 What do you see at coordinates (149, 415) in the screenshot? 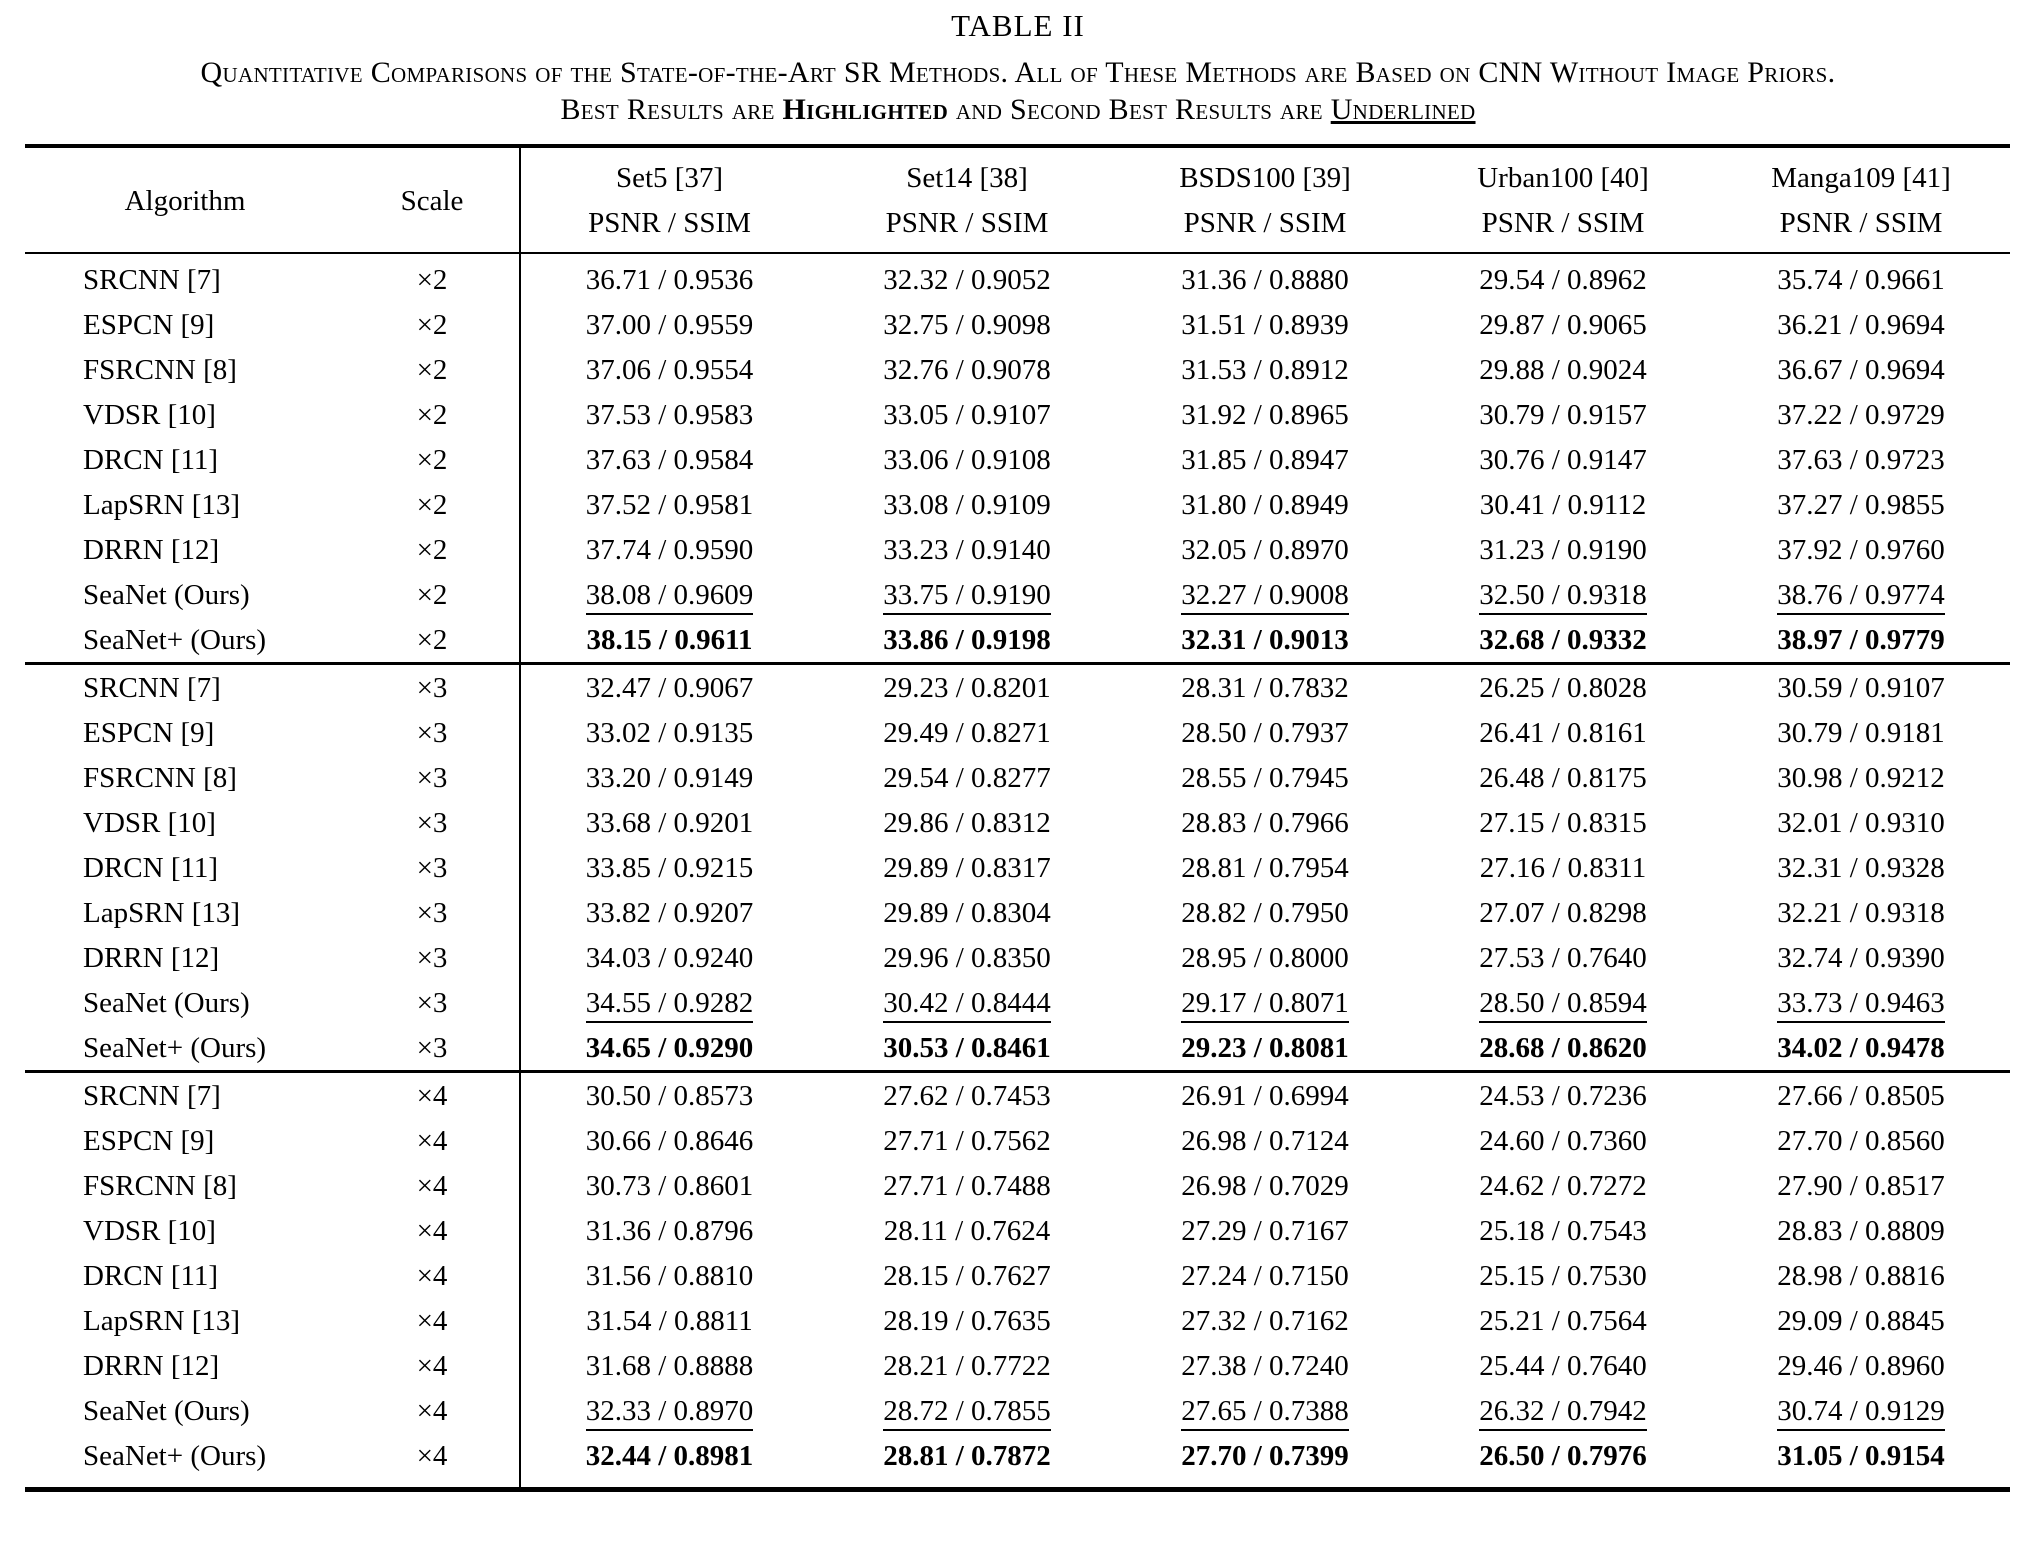
I see `algorithm-cell: VDSR [10]` at bounding box center [149, 415].